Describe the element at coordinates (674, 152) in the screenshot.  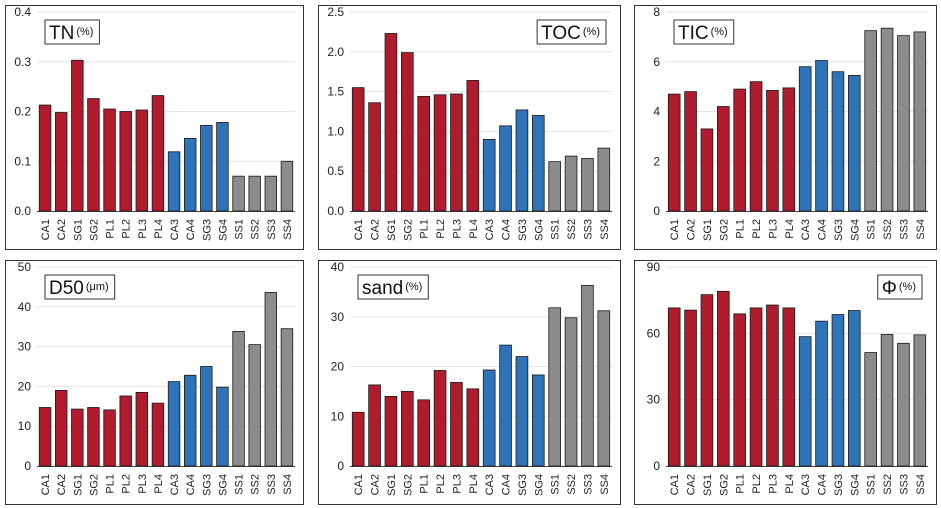
I see `bar-ca1` at that location.